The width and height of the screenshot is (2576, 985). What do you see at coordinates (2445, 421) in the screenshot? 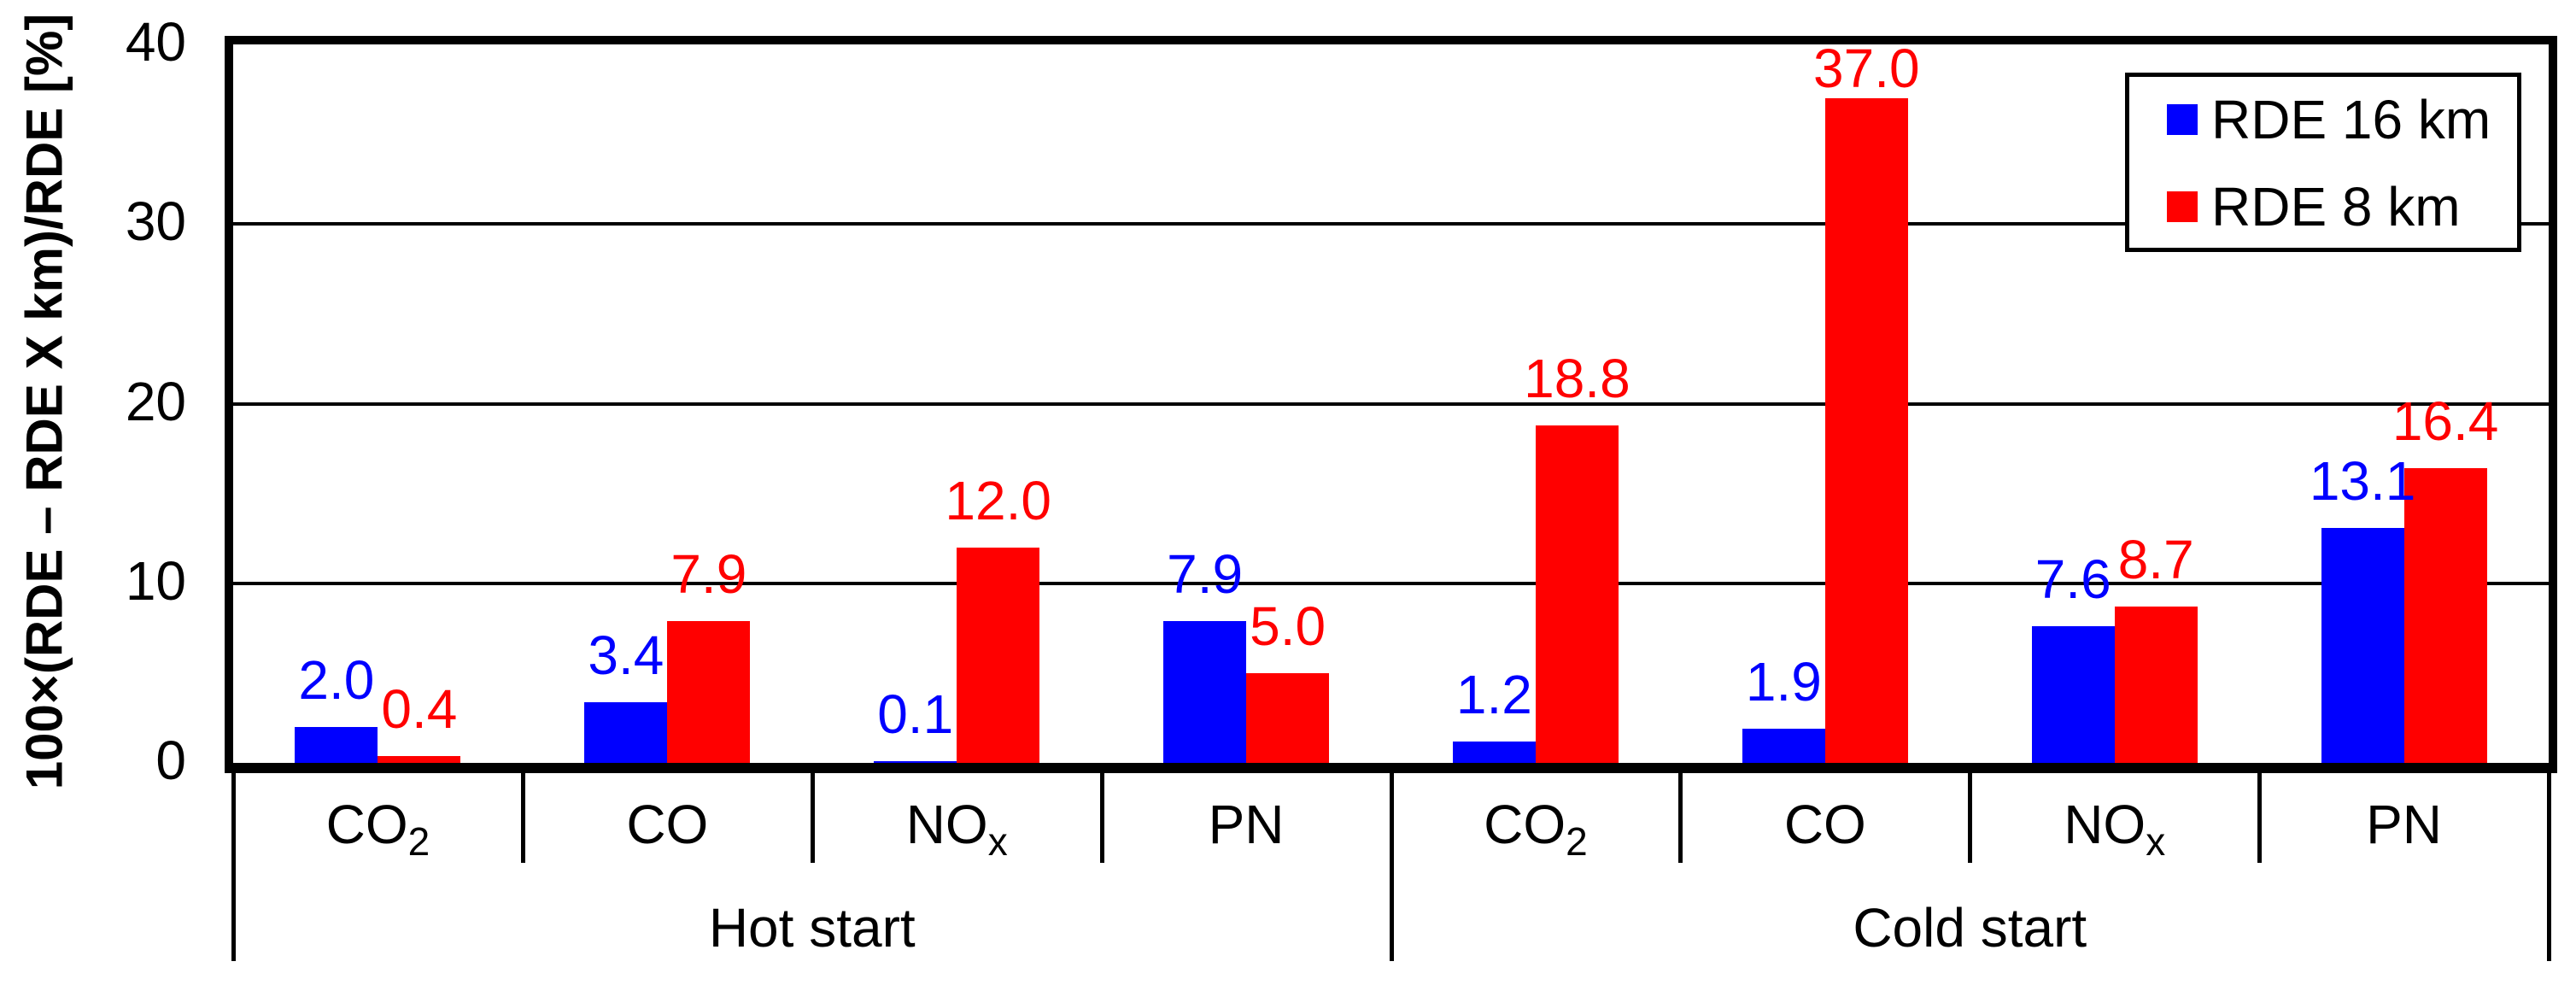
I see `value-label: 16.4` at bounding box center [2445, 421].